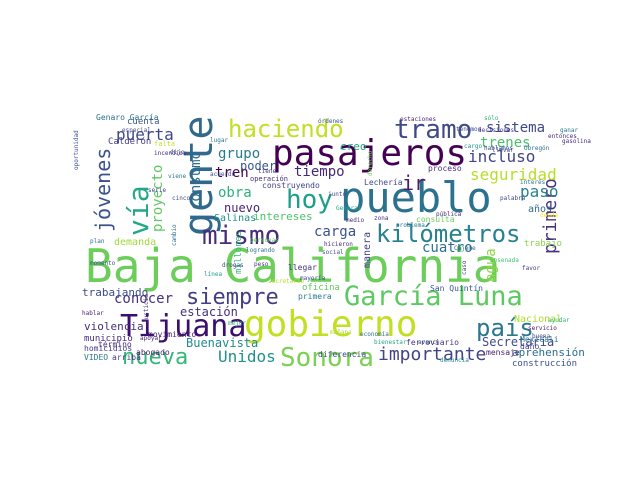 The image size is (640, 480). I want to click on word-ordenes: órdenes, so click(331, 121).